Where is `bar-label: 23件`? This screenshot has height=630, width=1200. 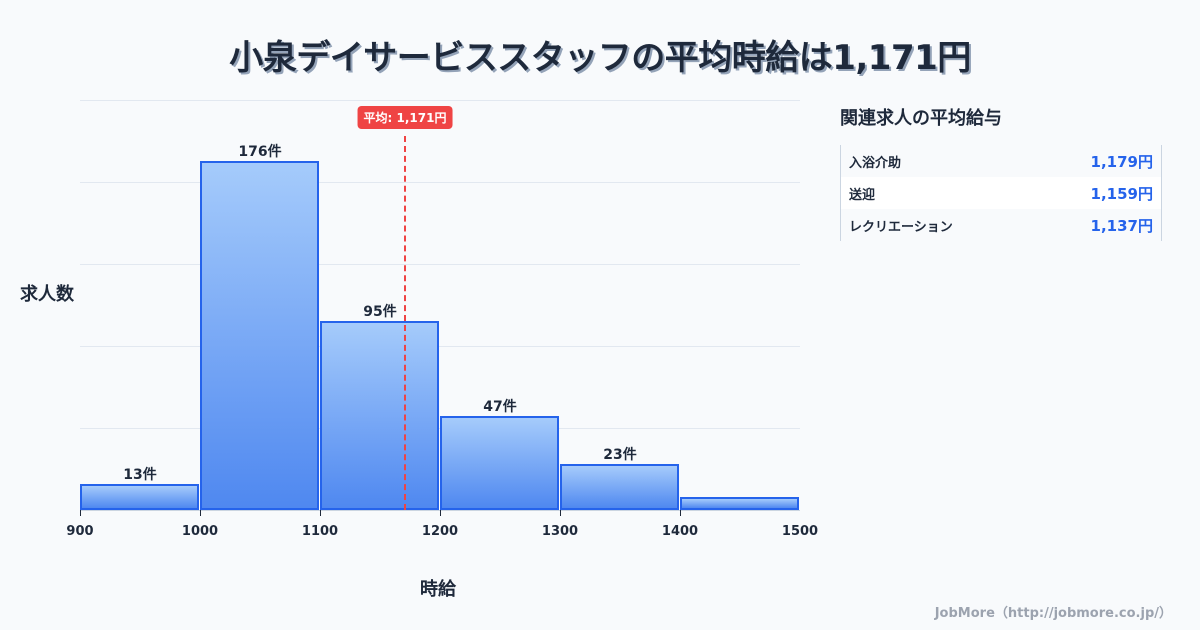 bar-label: 23件 is located at coordinates (620, 455).